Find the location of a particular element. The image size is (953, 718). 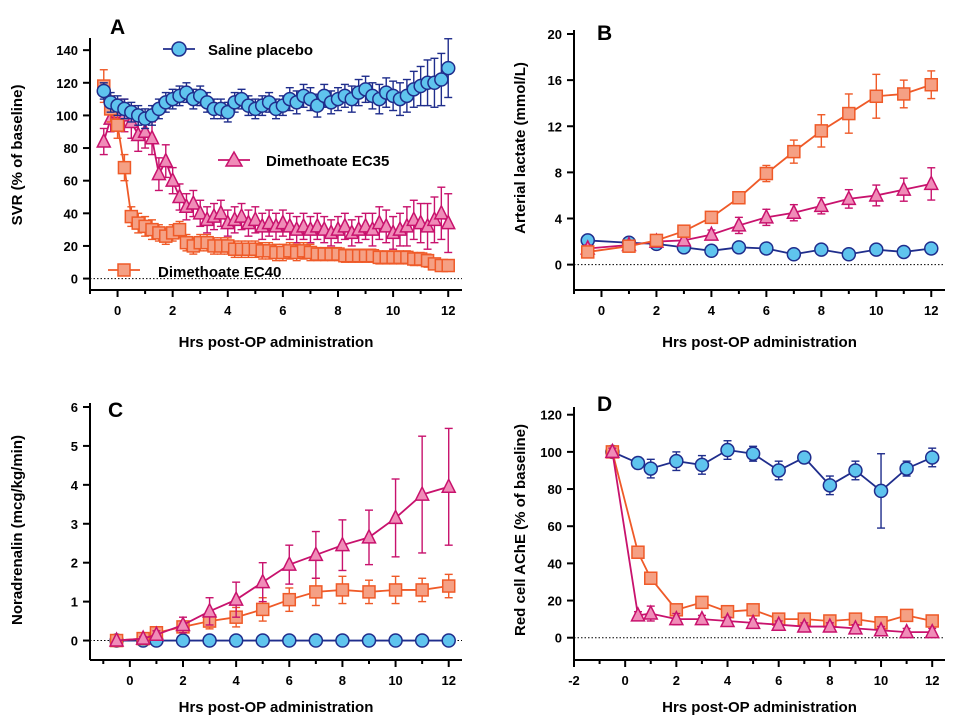

legend-ec40: Dimethoate EC40 is located at coordinates (194, 272).